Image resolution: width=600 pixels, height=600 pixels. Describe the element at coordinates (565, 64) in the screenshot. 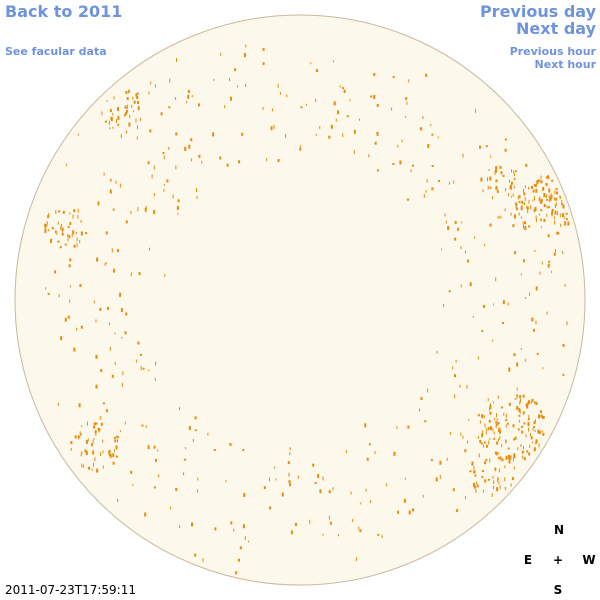

I see `next-hour-link: Next hour` at that location.